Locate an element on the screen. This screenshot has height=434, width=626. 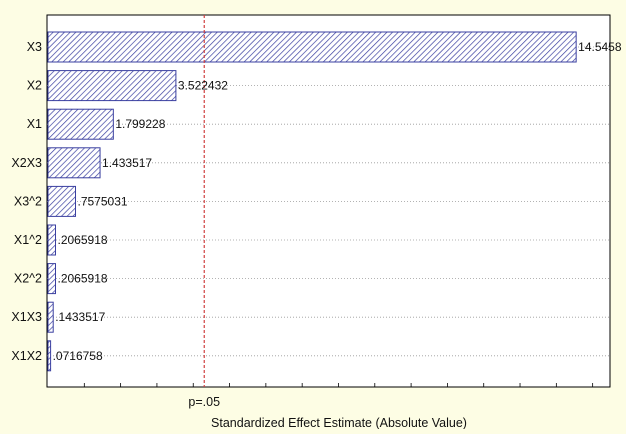
category-label: X3^2 is located at coordinates (28, 201).